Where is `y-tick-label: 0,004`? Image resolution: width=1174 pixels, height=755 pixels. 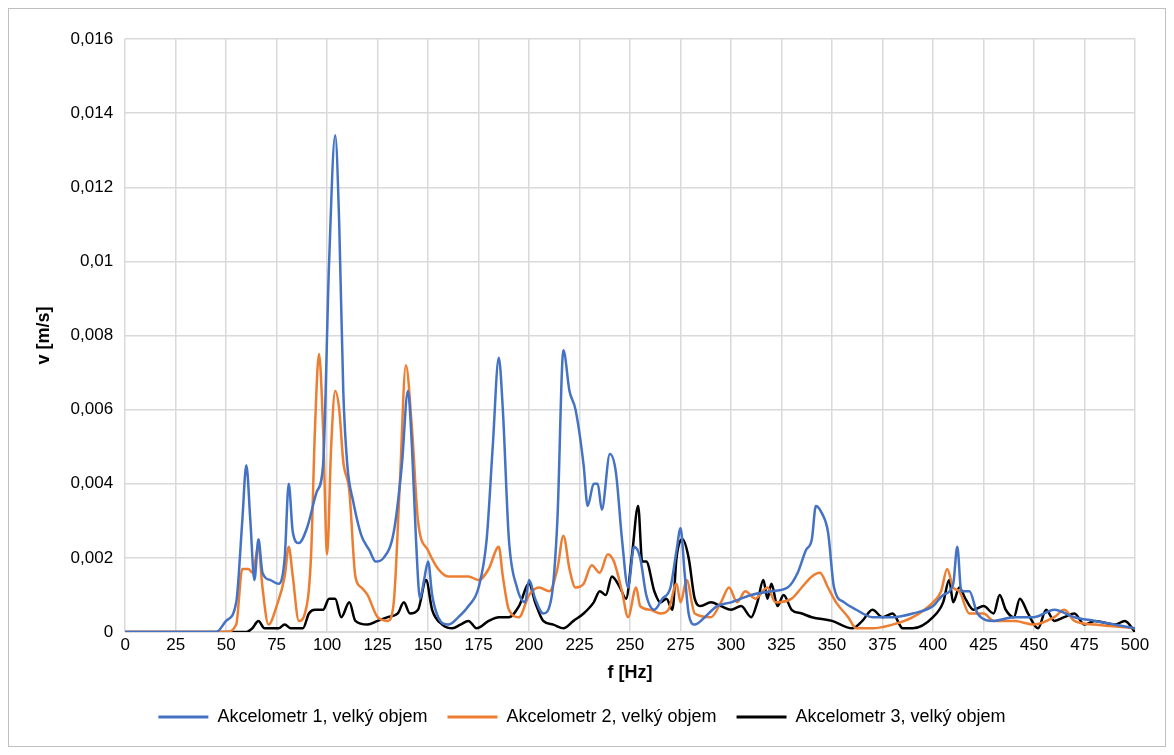 y-tick-label: 0,004 is located at coordinates (92, 483).